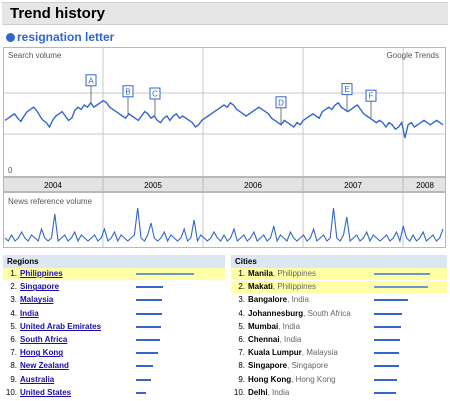 The width and height of the screenshot is (450, 401). I want to click on region-link: Malaysia, so click(37, 300).